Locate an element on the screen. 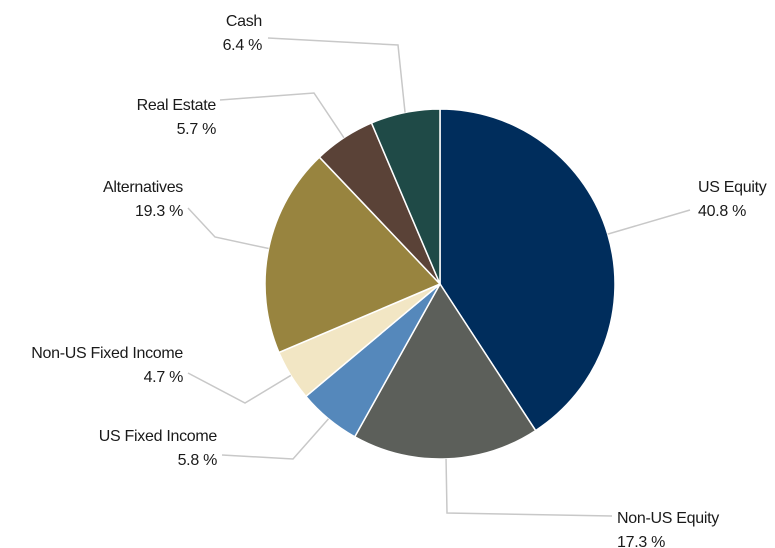 Image resolution: width=775 pixels, height=548 pixels. slice-label: Cash is located at coordinates (244, 21).